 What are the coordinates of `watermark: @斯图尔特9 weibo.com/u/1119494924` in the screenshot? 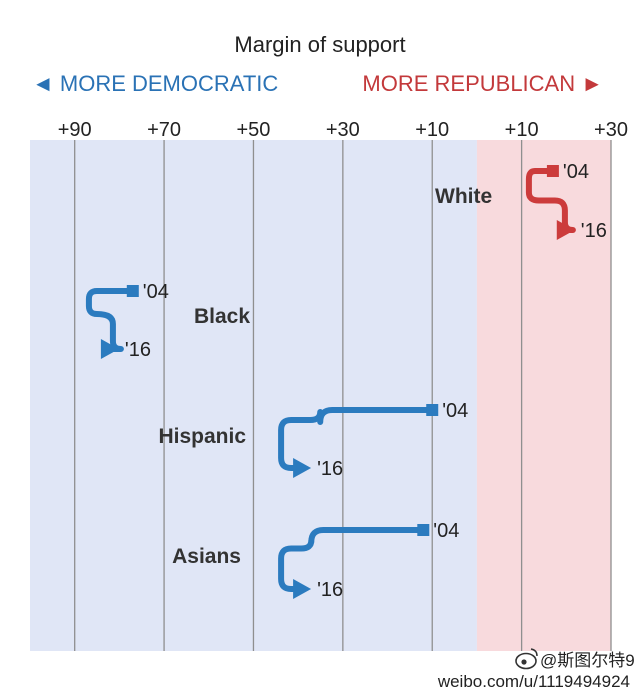 It's located at (536, 669).